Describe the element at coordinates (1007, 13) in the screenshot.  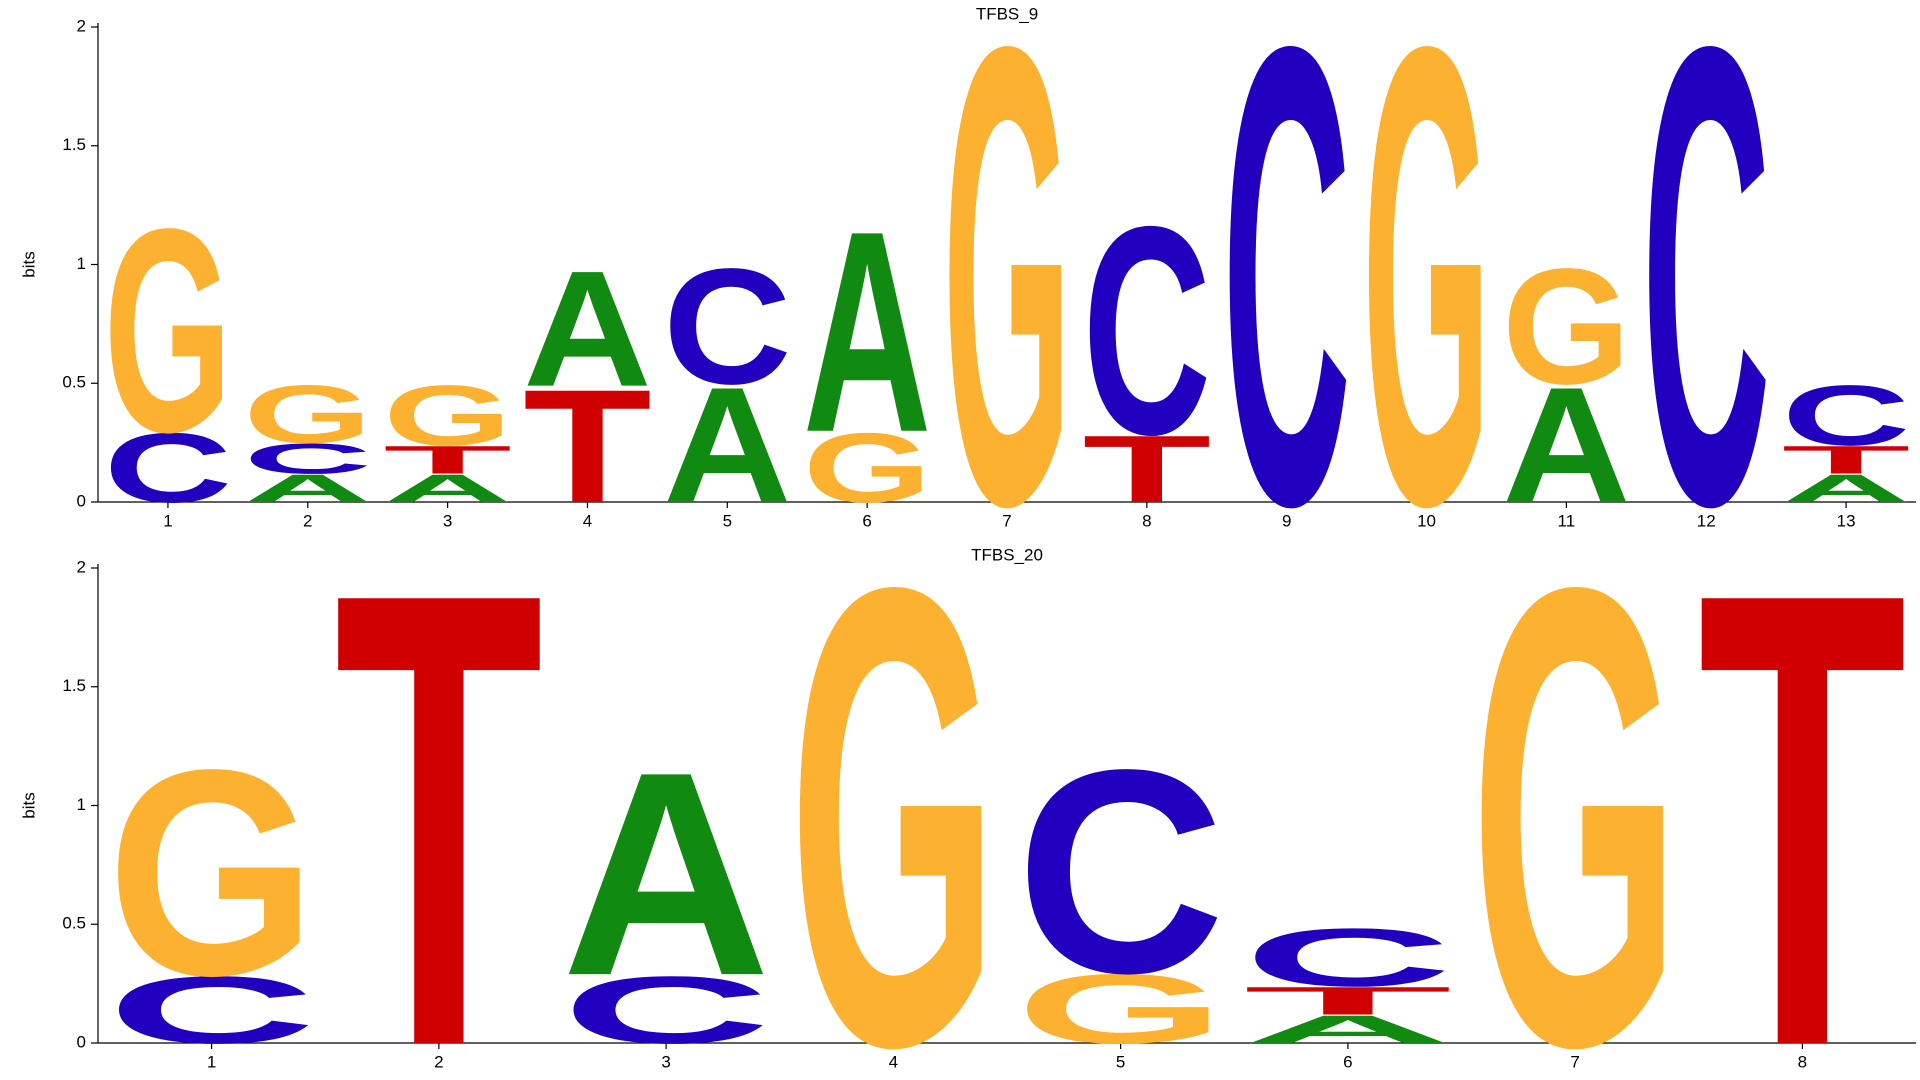
I see `chart-title: TFBS_9` at that location.